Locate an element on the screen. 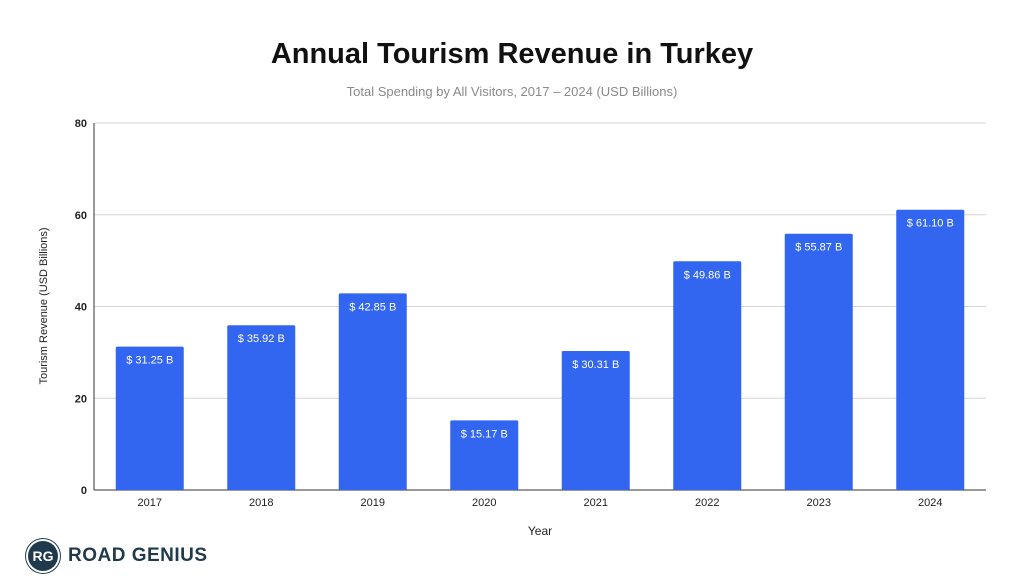  logo-mark-icon: RG is located at coordinates (43, 556).